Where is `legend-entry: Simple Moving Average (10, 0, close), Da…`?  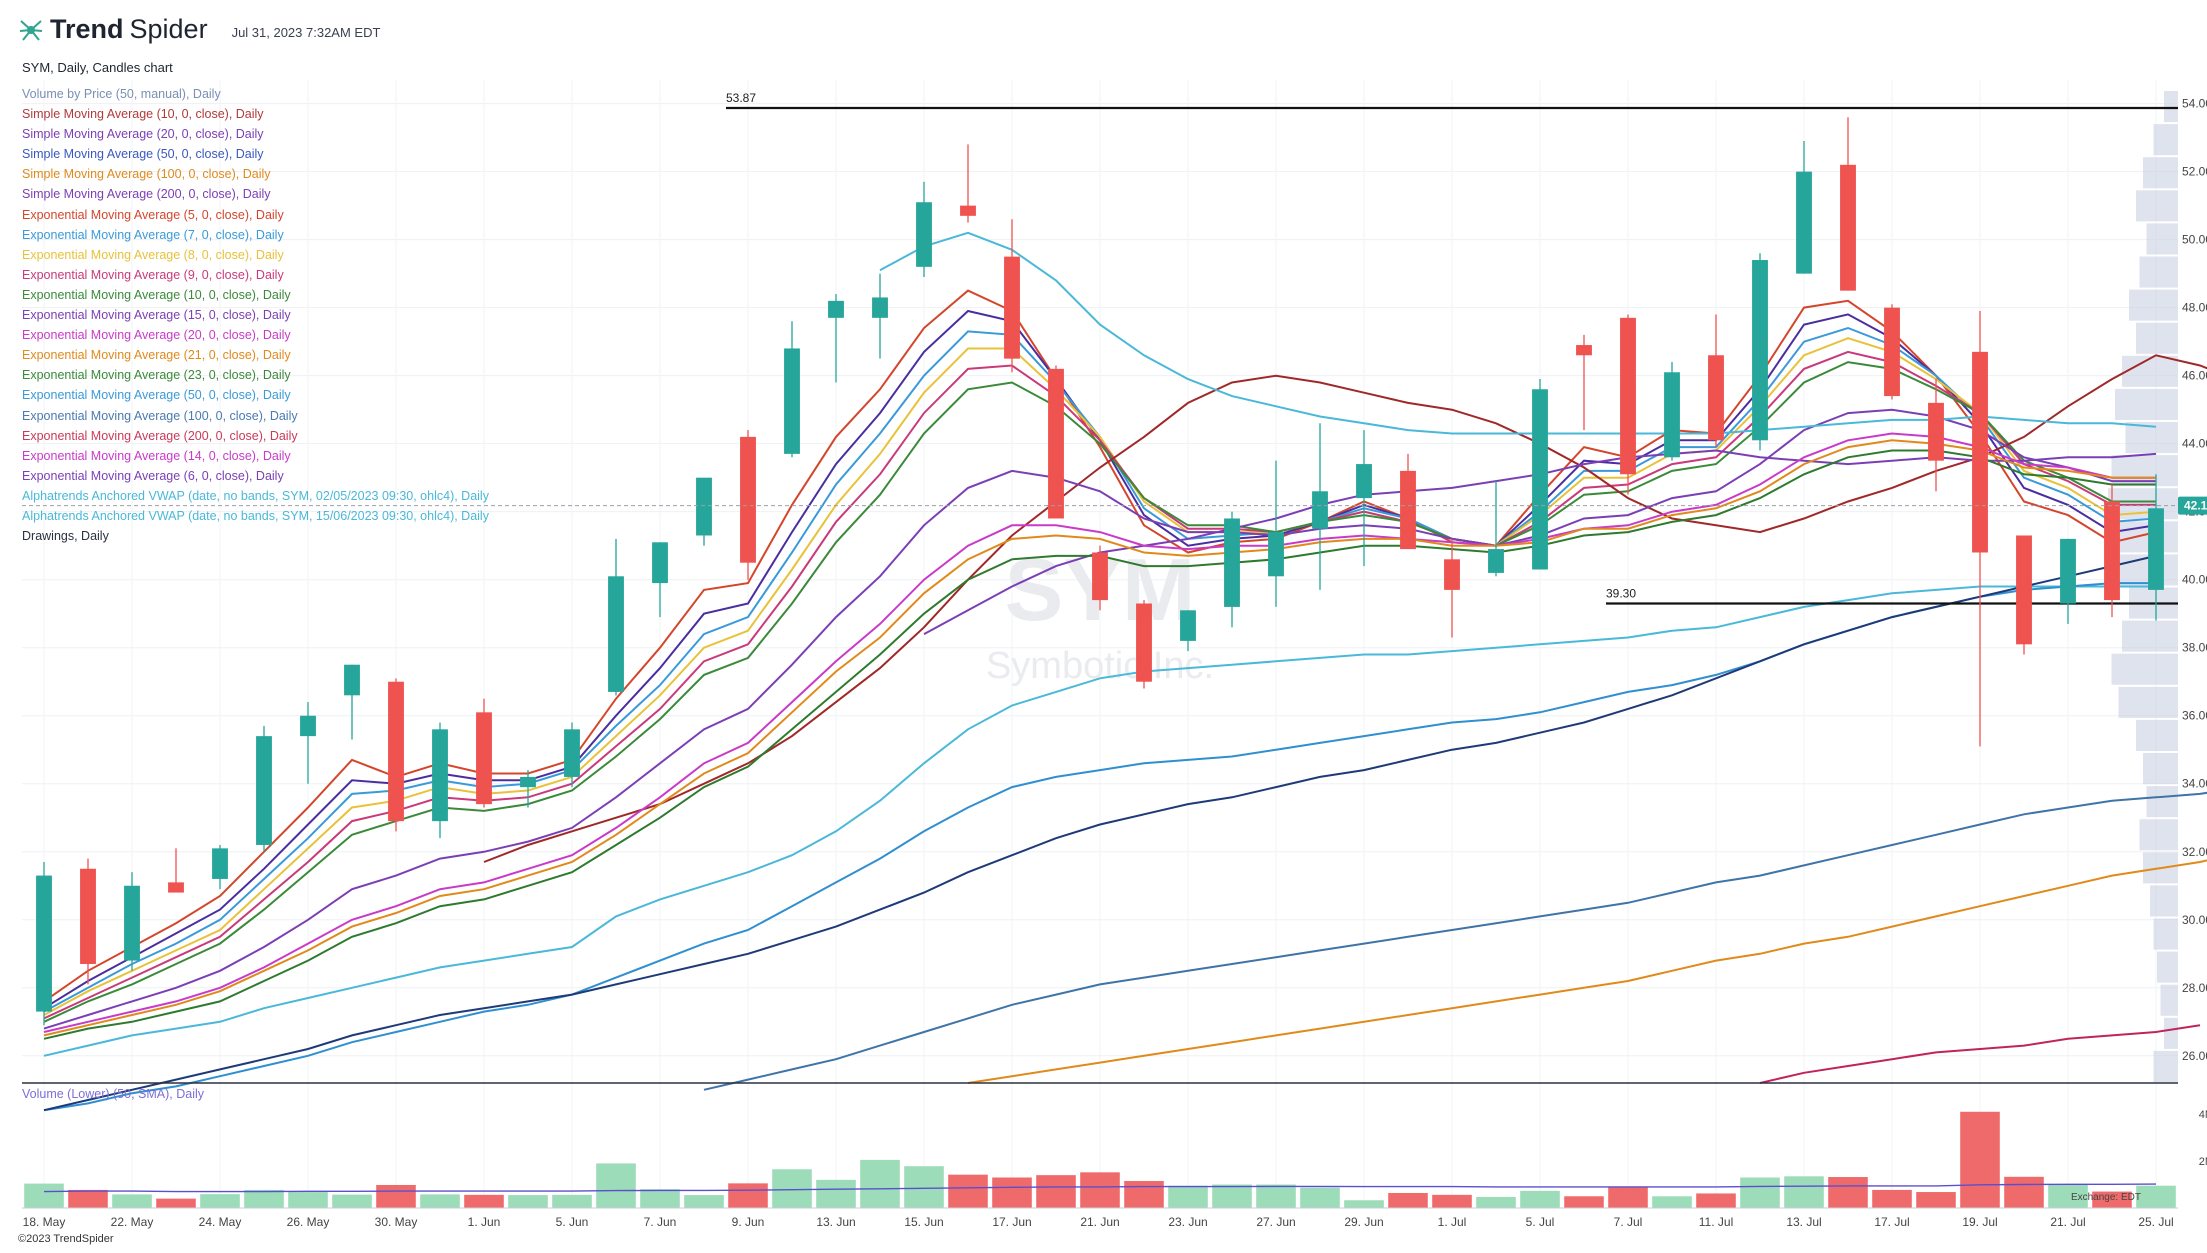
legend-entry: Simple Moving Average (10, 0, close), Da… is located at coordinates (143, 114).